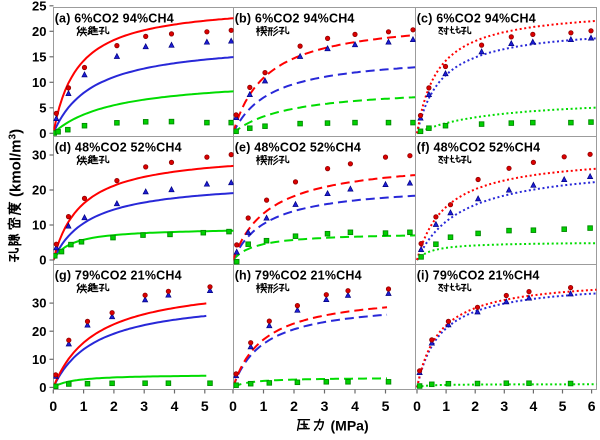 The image size is (600, 440). Describe the element at coordinates (478, 276) in the screenshot. I see `svg-text: (i) 79%CO2 21%CH4` at that location.